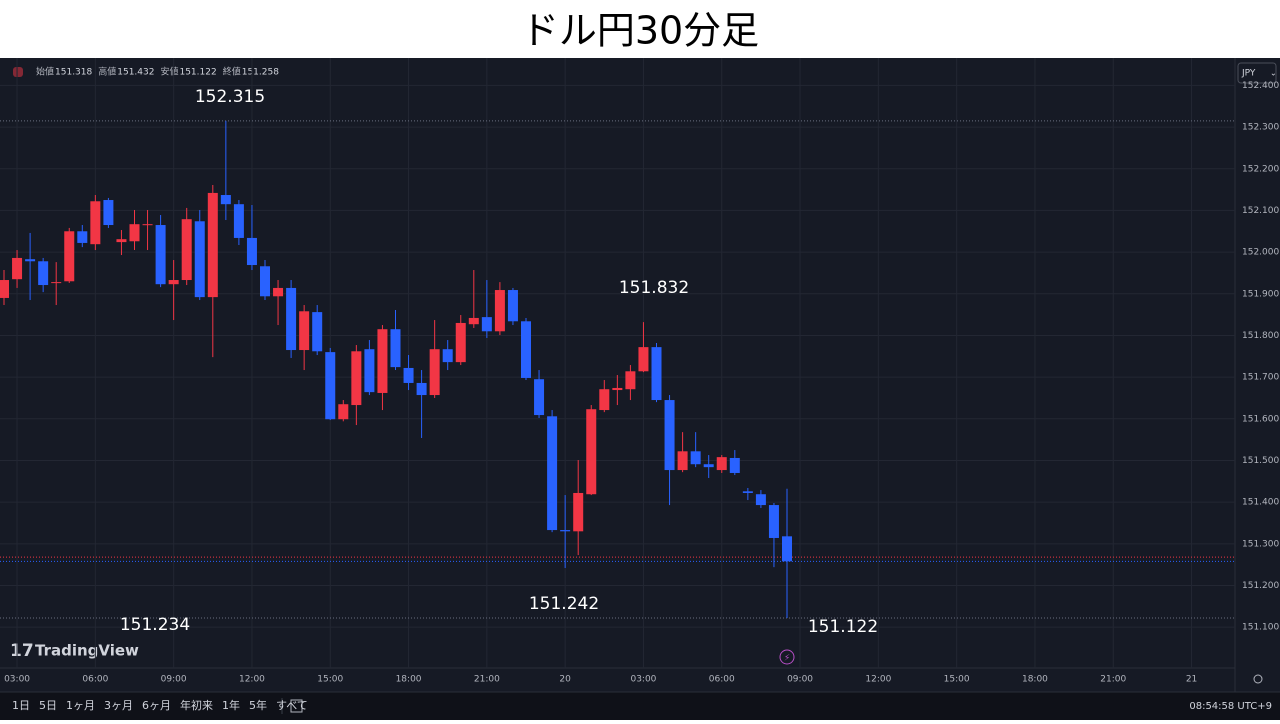 Image resolution: width=1280 pixels, height=724 pixels. Describe the element at coordinates (232, 72) in the screenshot. I see `legend-label: 終値` at that location.